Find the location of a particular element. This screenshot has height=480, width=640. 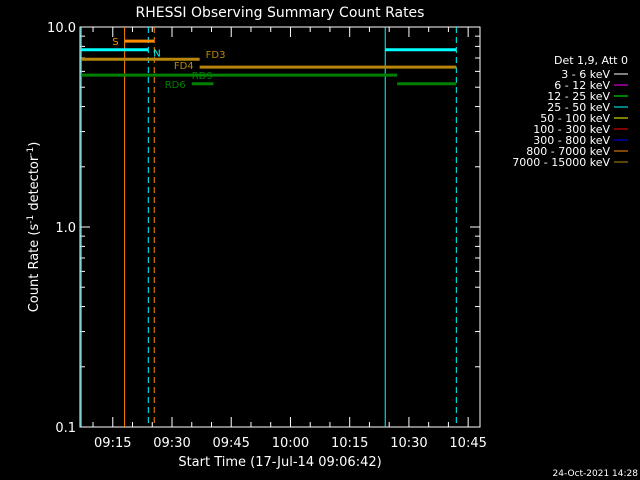

segment-label: RD6 is located at coordinates (175, 85).